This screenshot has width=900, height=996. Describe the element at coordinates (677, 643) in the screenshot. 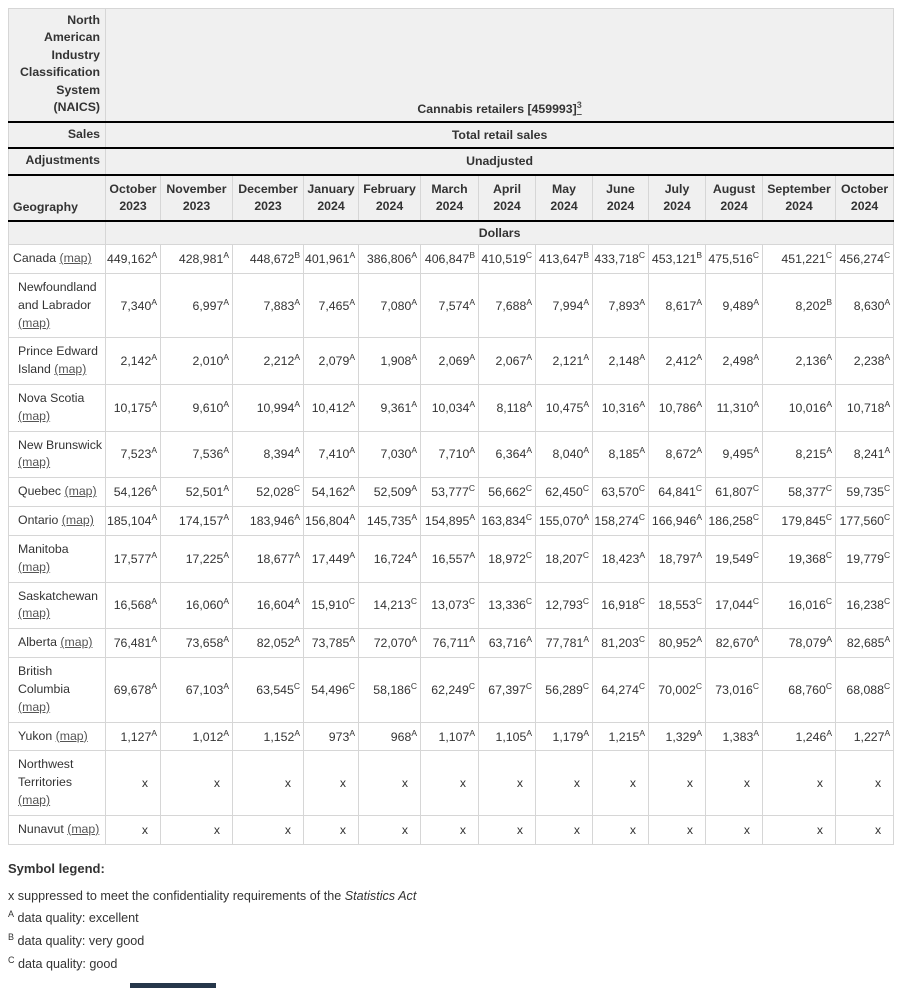

I see `value-cell: 80,952A` at that location.